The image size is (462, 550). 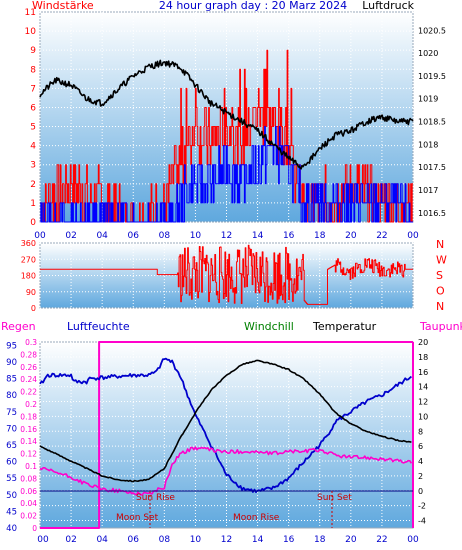 What do you see at coordinates (423, 372) in the screenshot?
I see `temperature-tick-label: 16` at bounding box center [423, 372].